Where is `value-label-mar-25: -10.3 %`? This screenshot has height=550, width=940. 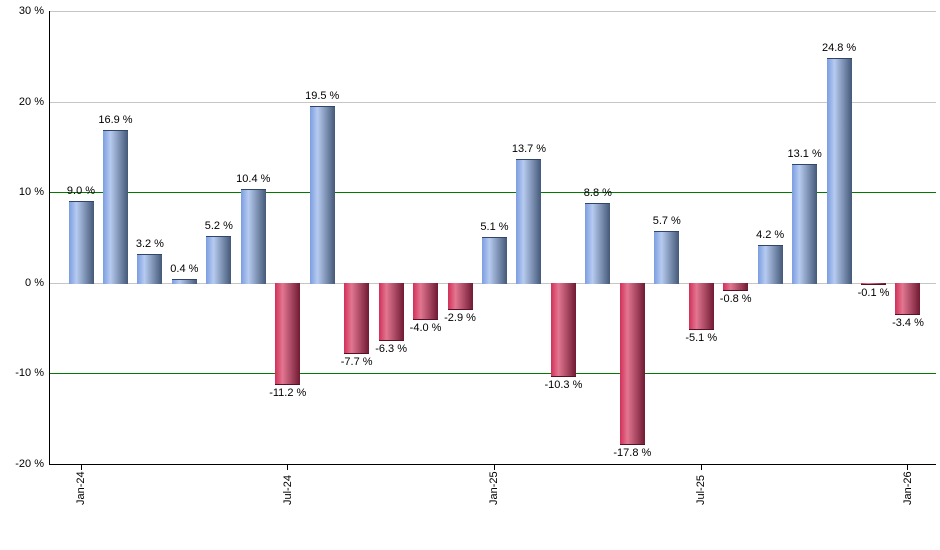
value-label-mar-25: -10.3 % is located at coordinates (563, 385).